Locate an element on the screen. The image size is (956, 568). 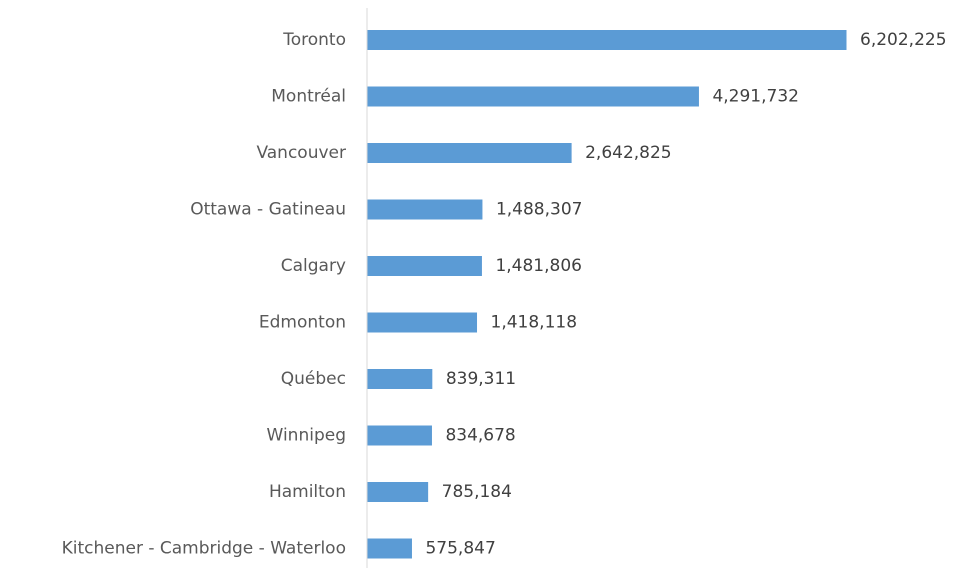
category-label-0: Toronto is located at coordinates (314, 40).